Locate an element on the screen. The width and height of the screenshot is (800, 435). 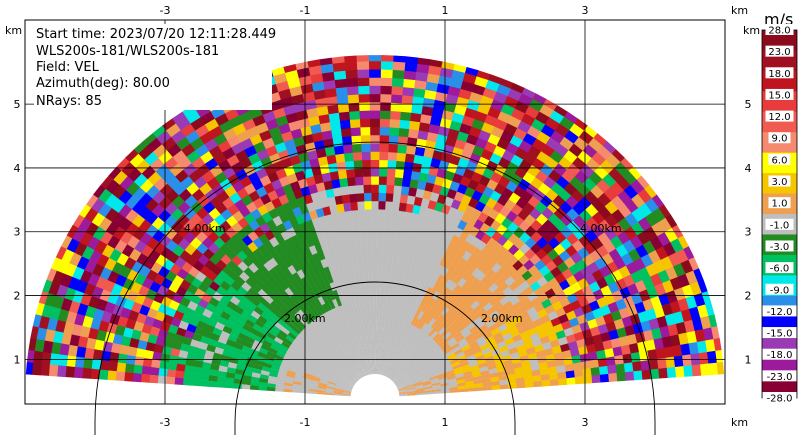
x-tick-bottom: -3 is located at coordinates (165, 422).